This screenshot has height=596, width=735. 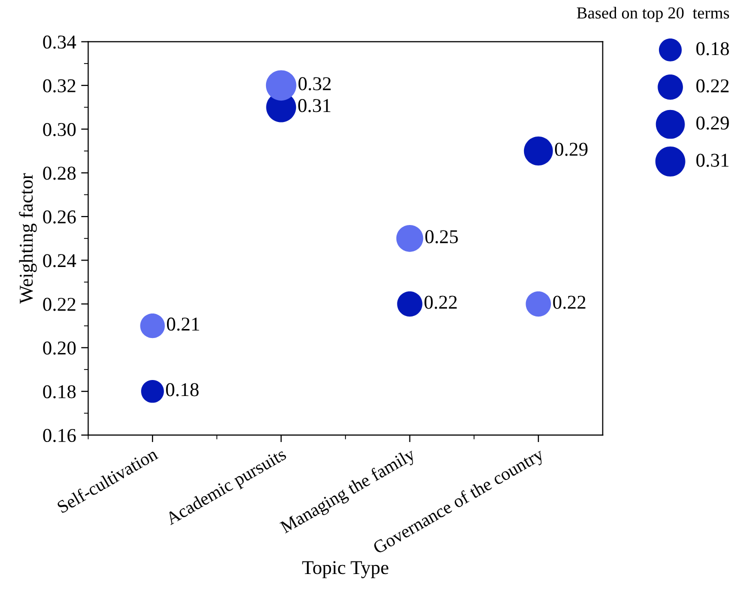 What do you see at coordinates (27, 238) in the screenshot?
I see `y-axis-title: Weighting factor` at bounding box center [27, 238].